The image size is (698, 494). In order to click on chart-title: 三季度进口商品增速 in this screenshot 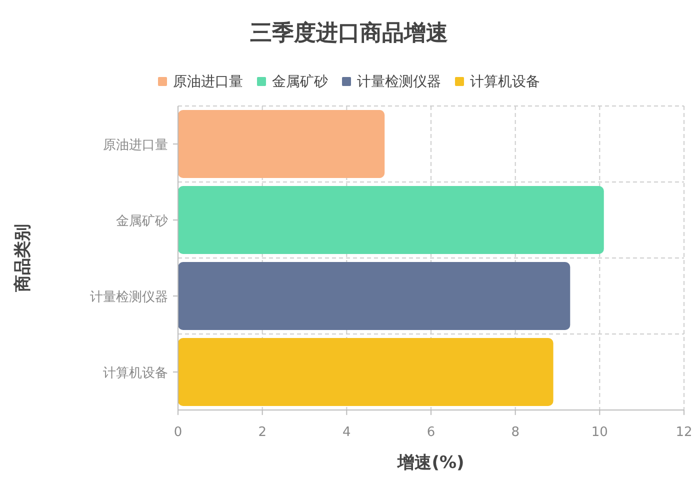, I will do `click(349, 33)`.